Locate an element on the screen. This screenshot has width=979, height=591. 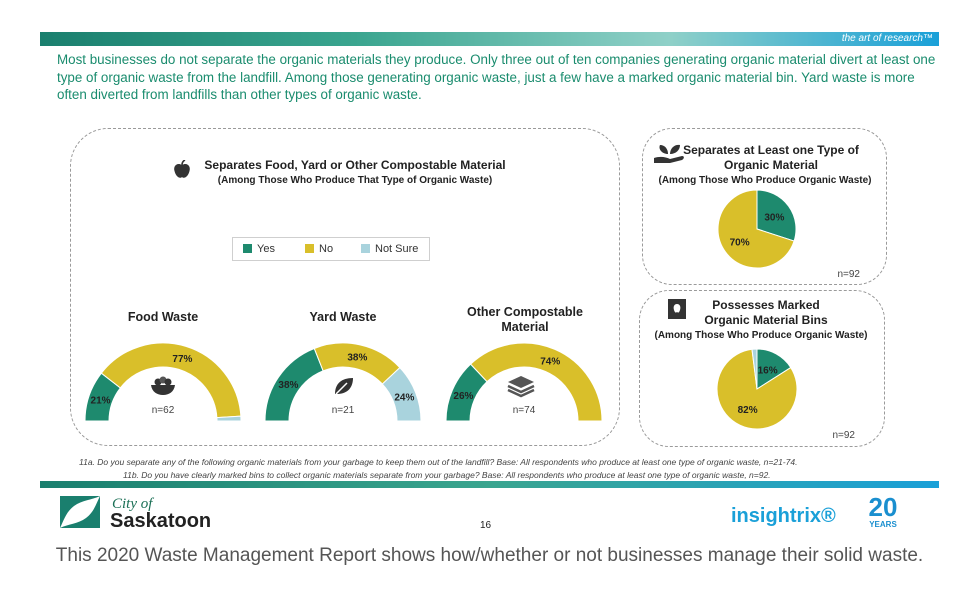
bins-panel is located at coordinates (762, 368).